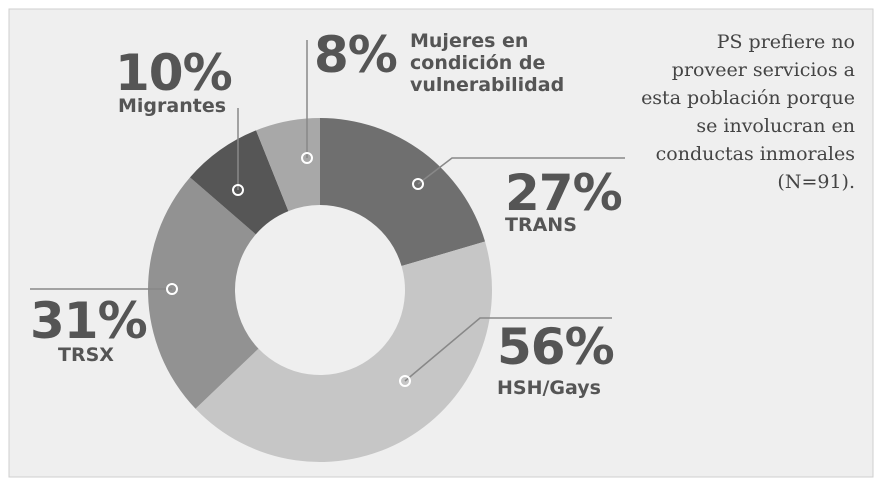  I want to click on value-label: 8%, so click(356, 55).